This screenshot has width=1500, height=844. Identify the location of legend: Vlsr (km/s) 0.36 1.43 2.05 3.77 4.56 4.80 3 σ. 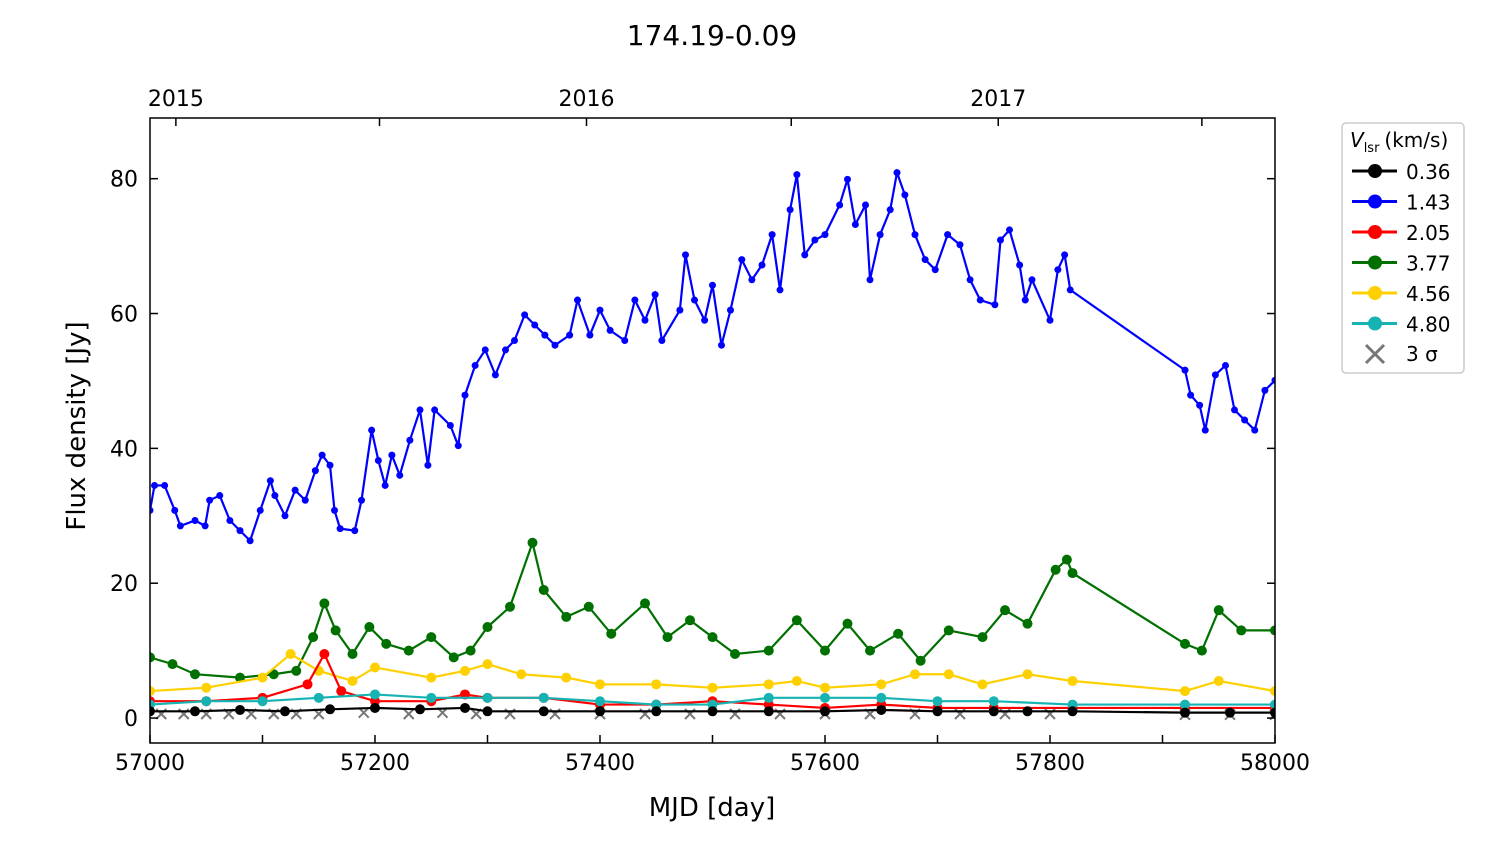
(1403, 248).